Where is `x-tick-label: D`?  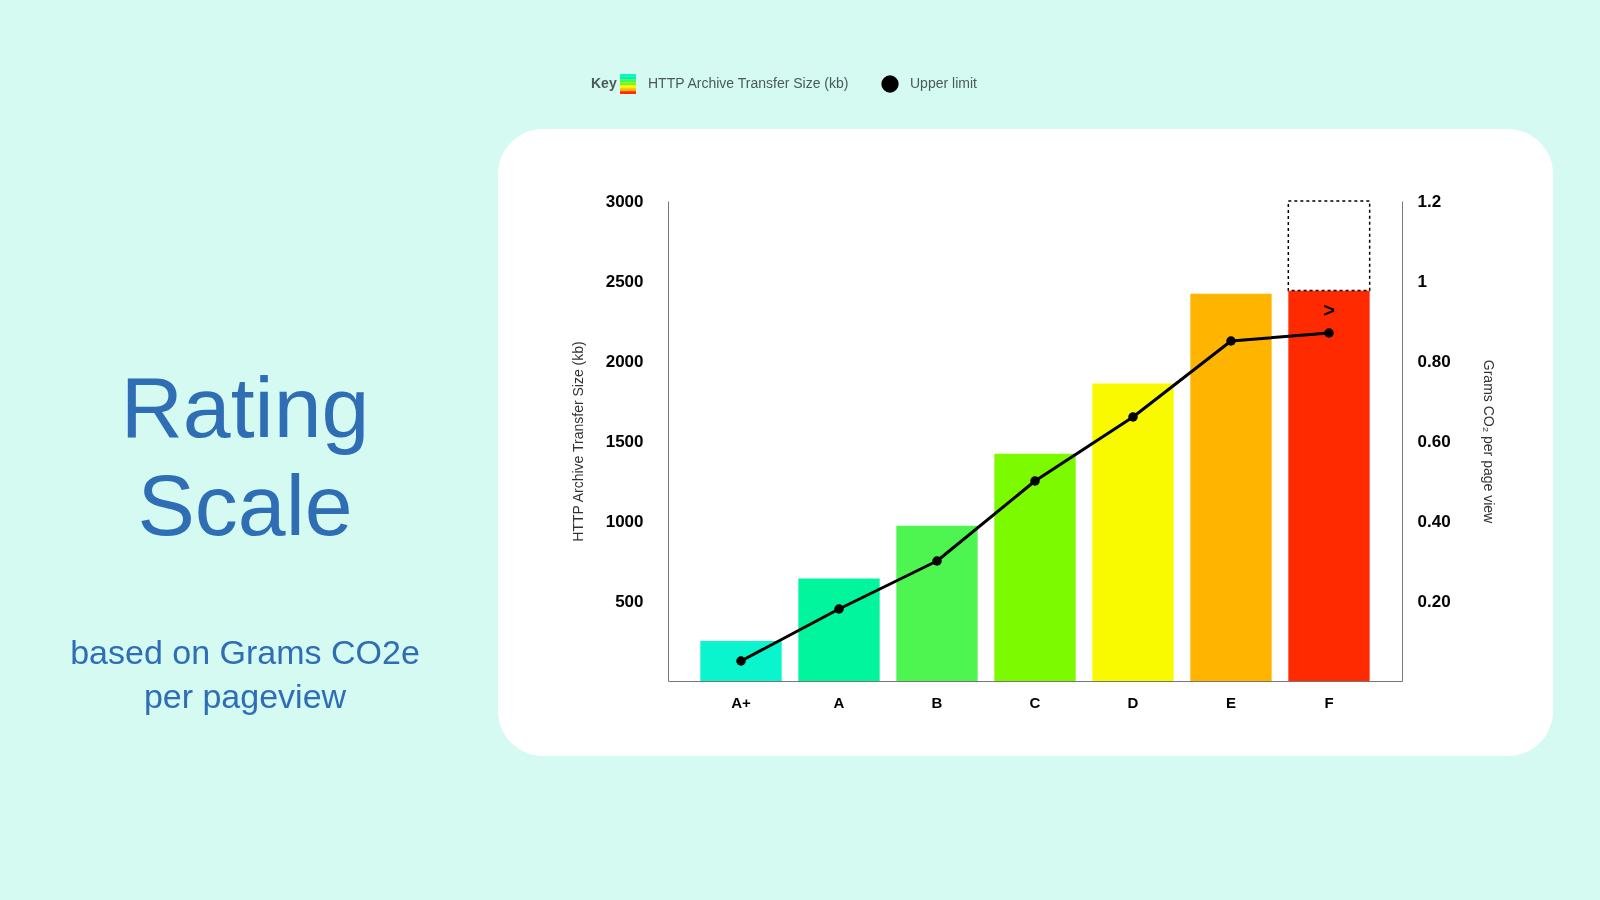
x-tick-label: D is located at coordinates (1133, 702).